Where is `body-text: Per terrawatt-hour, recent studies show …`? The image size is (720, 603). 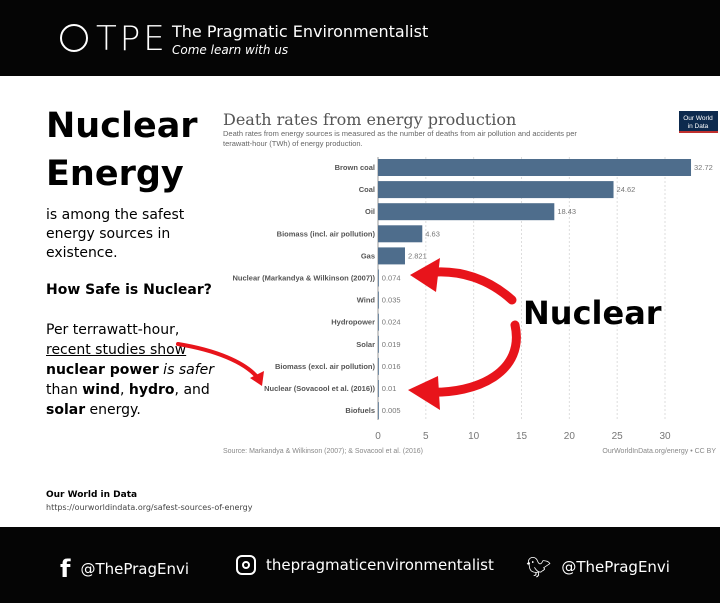 body-text: Per terrawatt-hour, recent studies show … is located at coordinates (130, 370).